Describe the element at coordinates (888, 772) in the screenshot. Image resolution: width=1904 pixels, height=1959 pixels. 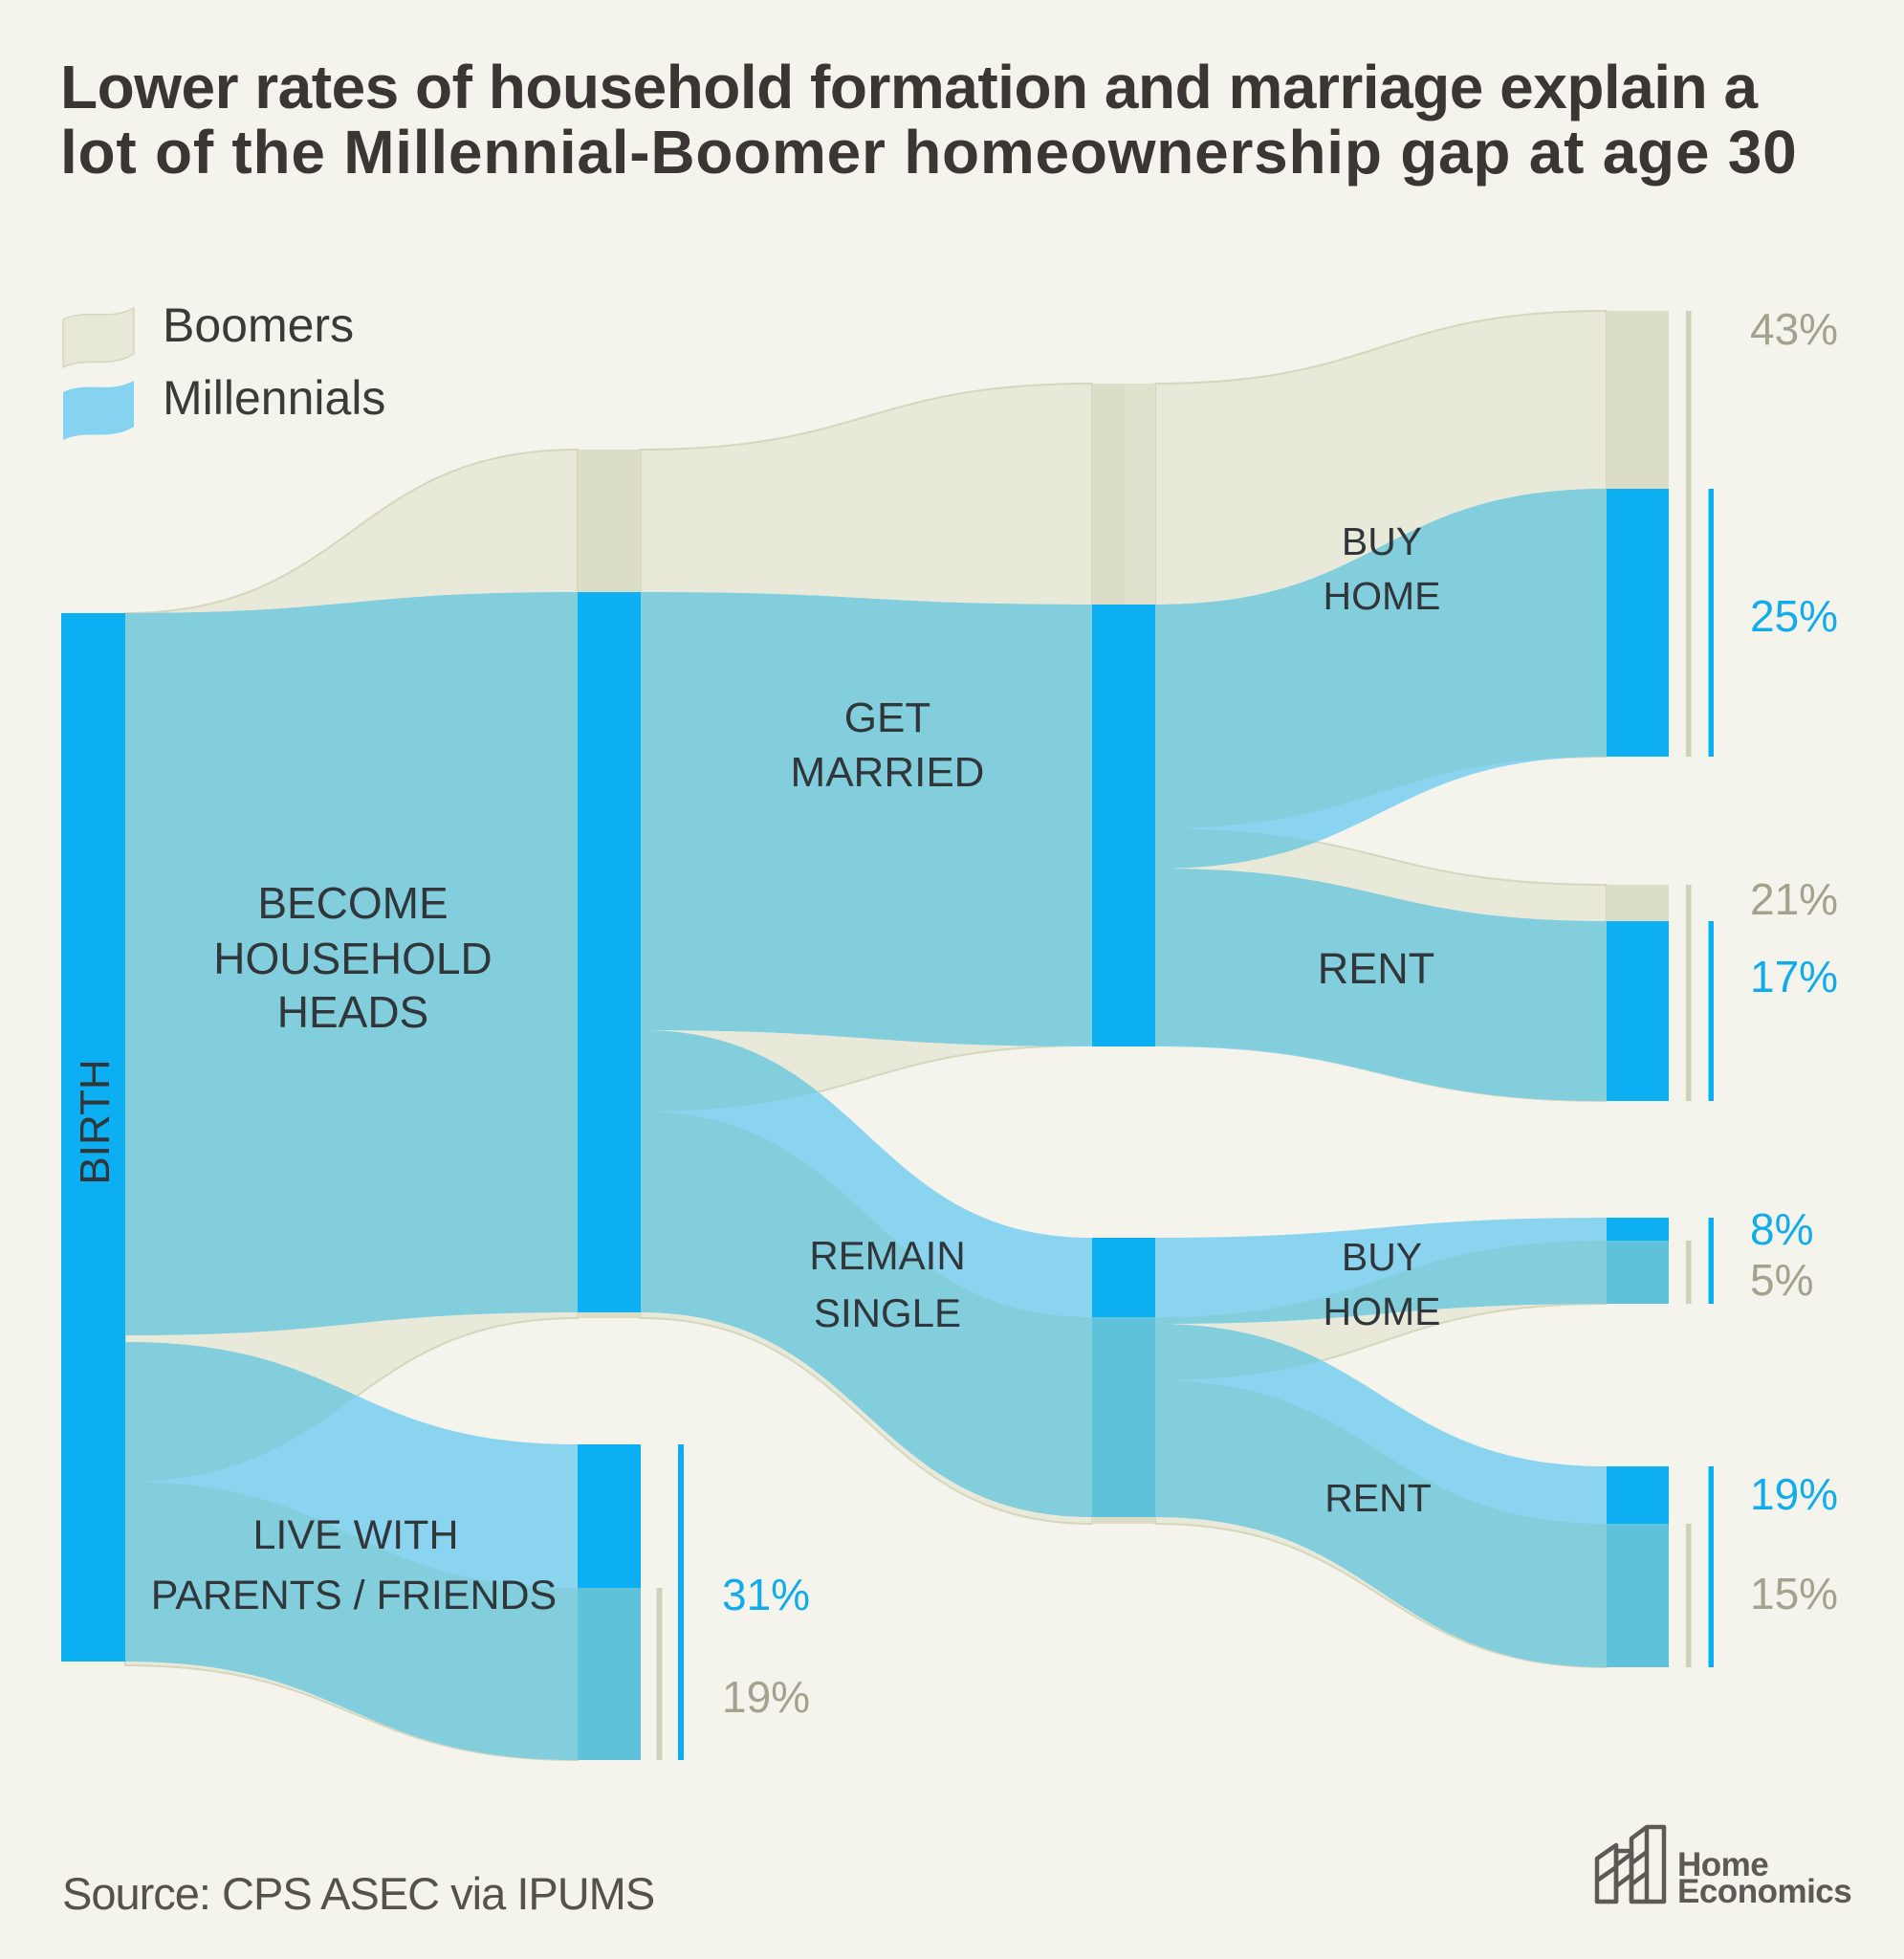
I see `svg-text: MARRIED` at that location.